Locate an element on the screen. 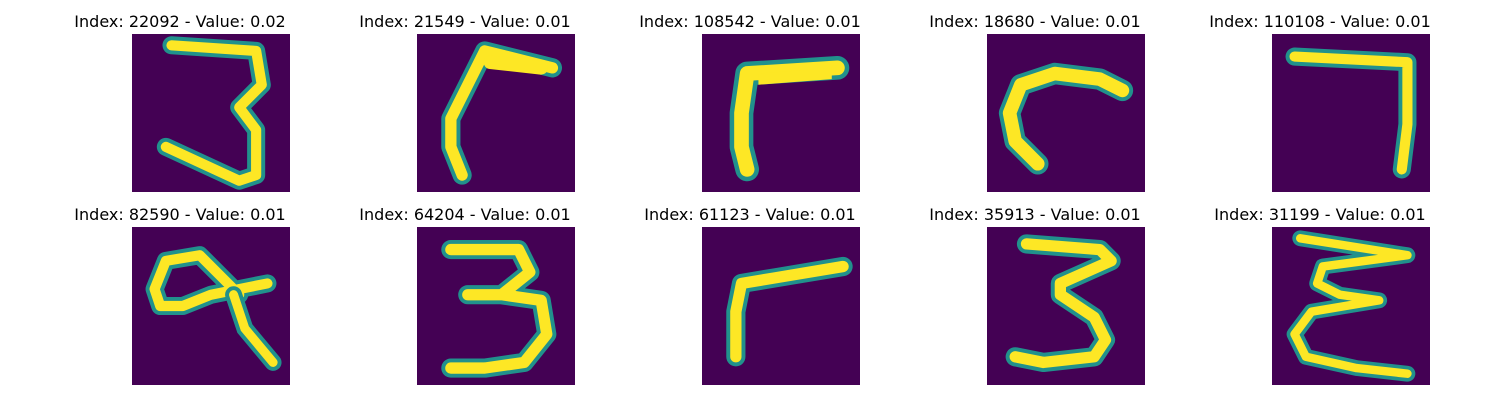 This screenshot has height=400, width=1500. panel-title: Index: 31199 - Value: 0.01 is located at coordinates (1320, 214).